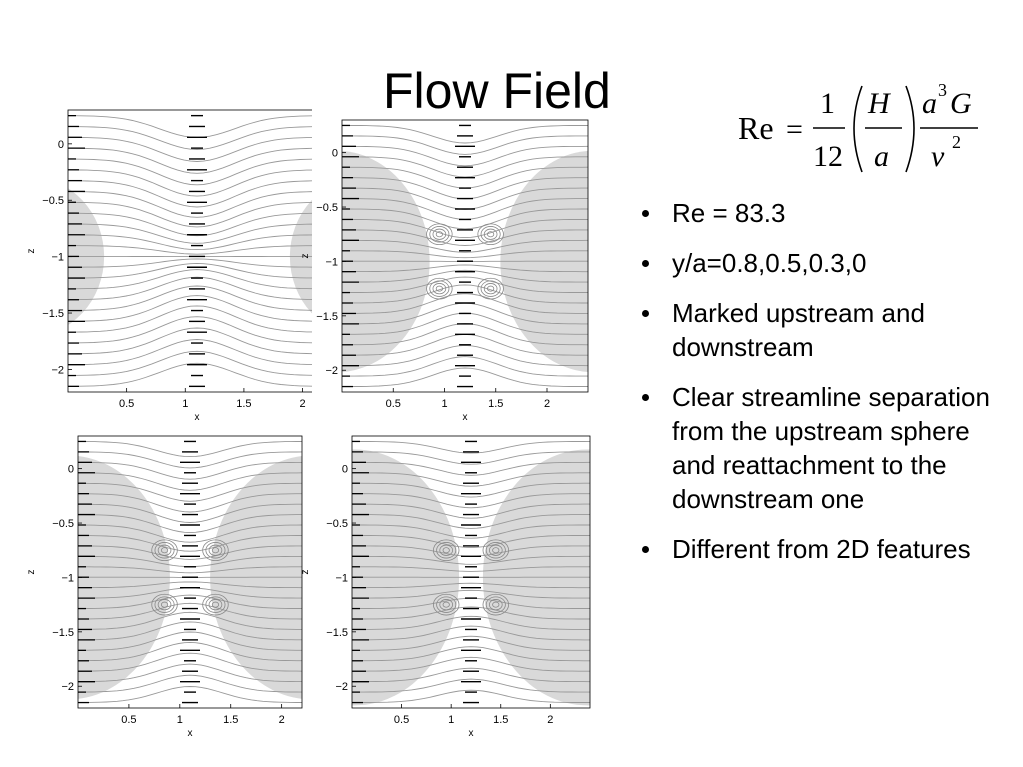  What do you see at coordinates (67, 687) in the screenshot?
I see `y-tick-label: −2` at bounding box center [67, 687].